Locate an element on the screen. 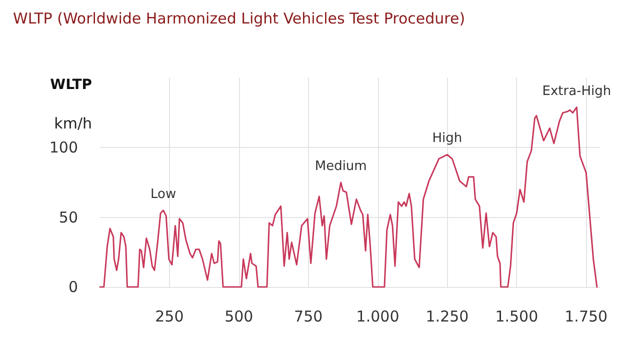 Image resolution: width=643 pixels, height=338 pixels. annotation: High is located at coordinates (447, 138).